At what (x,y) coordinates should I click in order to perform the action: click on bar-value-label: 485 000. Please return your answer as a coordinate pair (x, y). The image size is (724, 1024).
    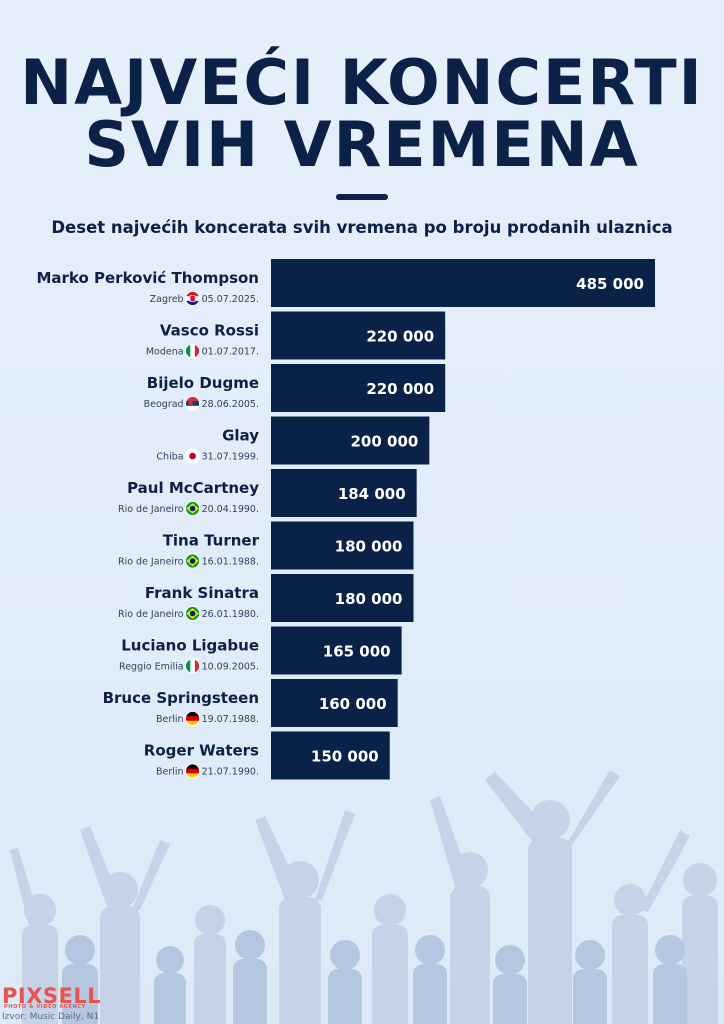
    Looking at the image, I should click on (610, 284).